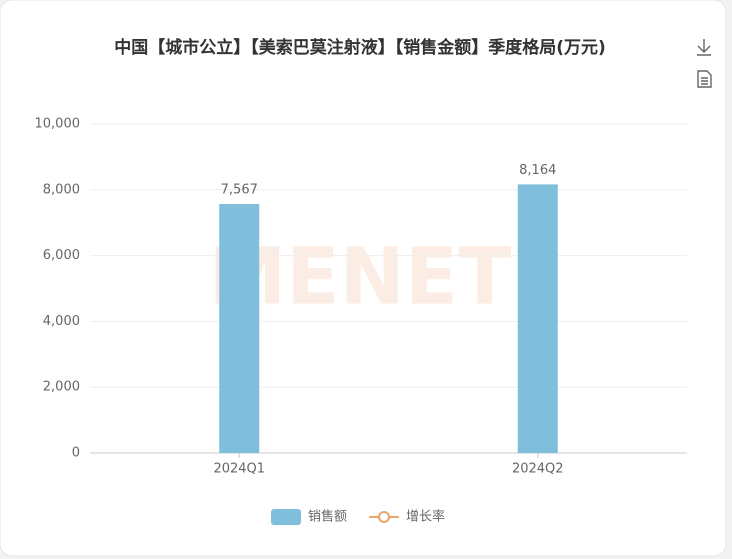 This screenshot has width=732, height=559. What do you see at coordinates (425, 517) in the screenshot?
I see `legend-label: 增长率` at bounding box center [425, 517].